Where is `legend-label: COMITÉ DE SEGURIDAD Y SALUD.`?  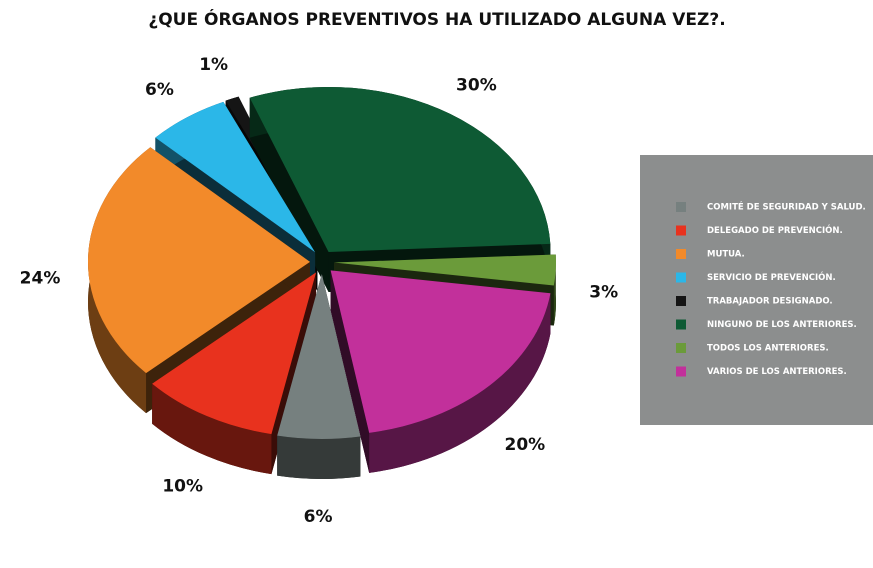
legend-label: COMITÉ DE SEGURIDAD Y SALUD. is located at coordinates (786, 207).